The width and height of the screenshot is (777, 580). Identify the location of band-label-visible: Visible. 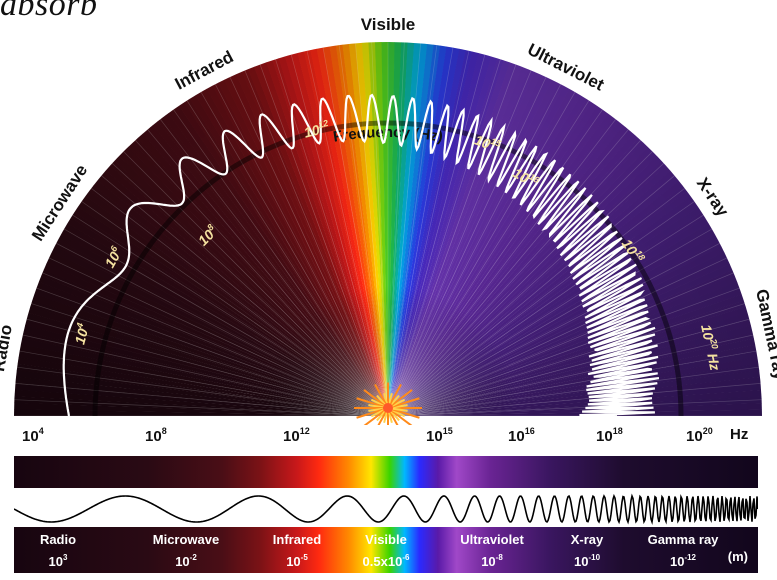
(388, 24).